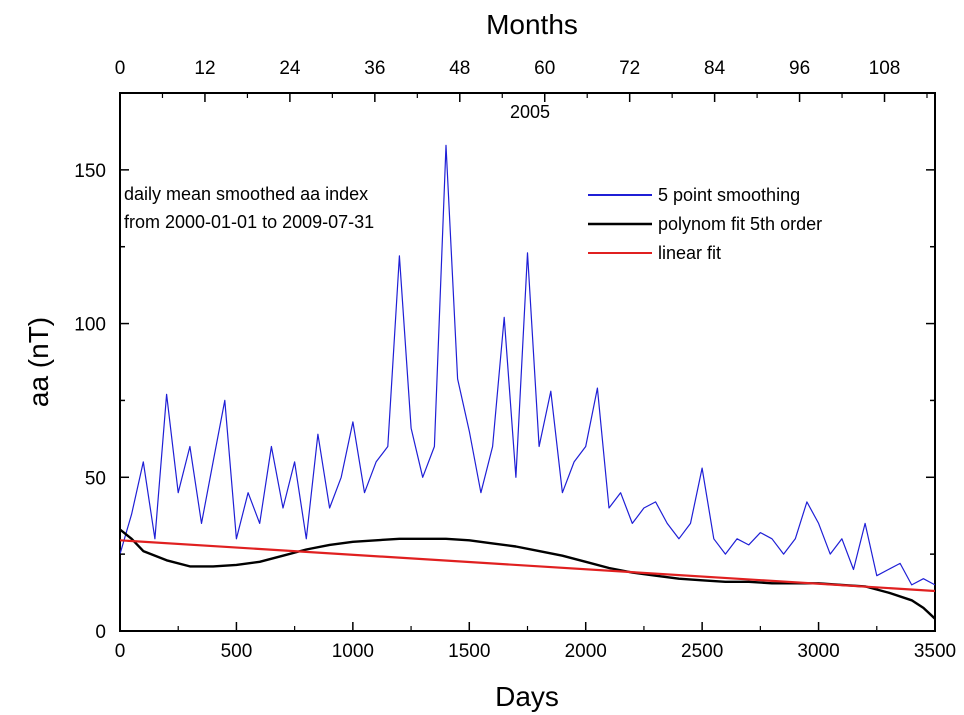  I want to click on x-tick-label: 1500, so click(469, 651).